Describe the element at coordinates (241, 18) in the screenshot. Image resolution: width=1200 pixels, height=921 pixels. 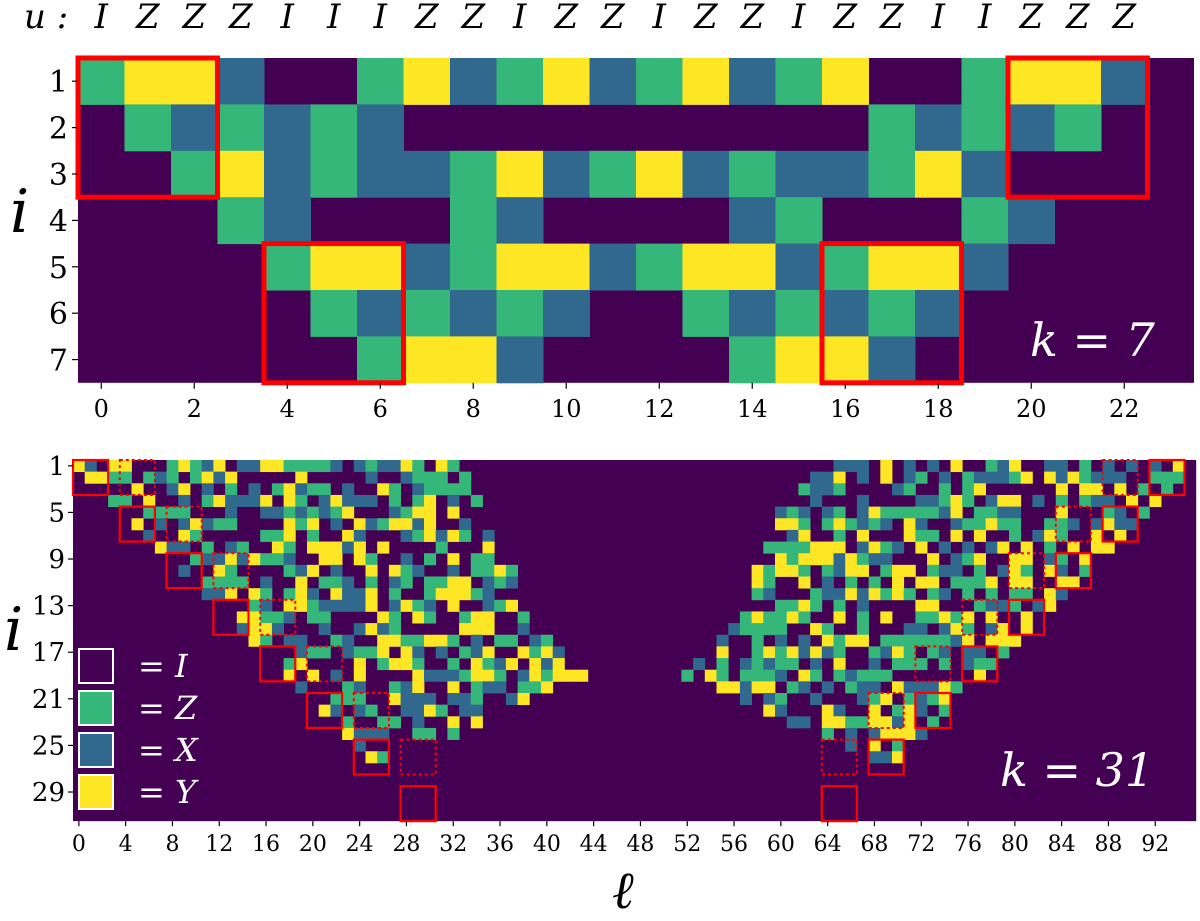
I see `u-header-symbol: Z` at that location.